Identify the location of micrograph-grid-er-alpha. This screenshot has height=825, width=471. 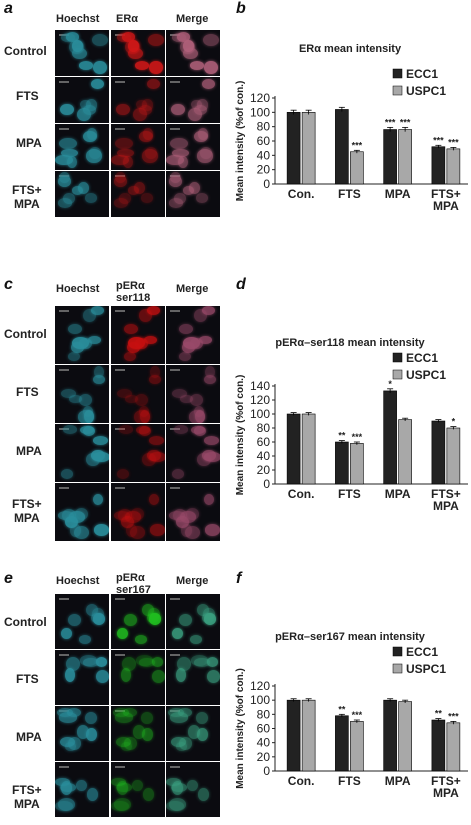
(137, 124).